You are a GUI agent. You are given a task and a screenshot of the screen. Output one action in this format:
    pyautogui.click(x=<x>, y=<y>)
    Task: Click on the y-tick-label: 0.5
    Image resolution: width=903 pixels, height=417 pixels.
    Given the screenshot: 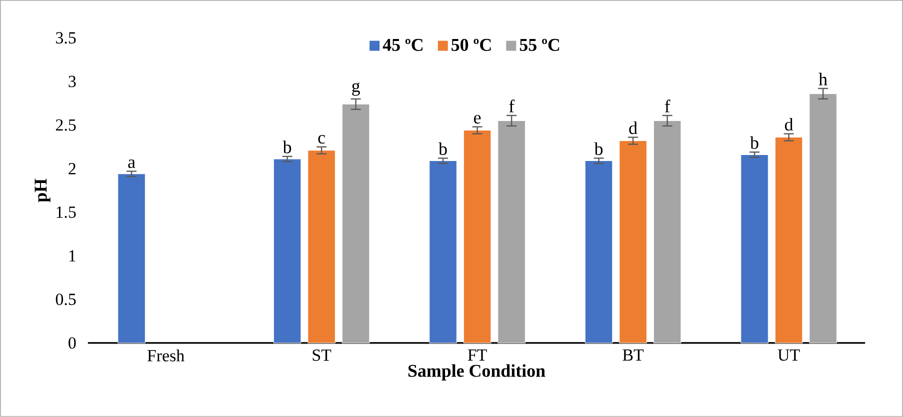 What is the action you would take?
    pyautogui.click(x=66, y=300)
    